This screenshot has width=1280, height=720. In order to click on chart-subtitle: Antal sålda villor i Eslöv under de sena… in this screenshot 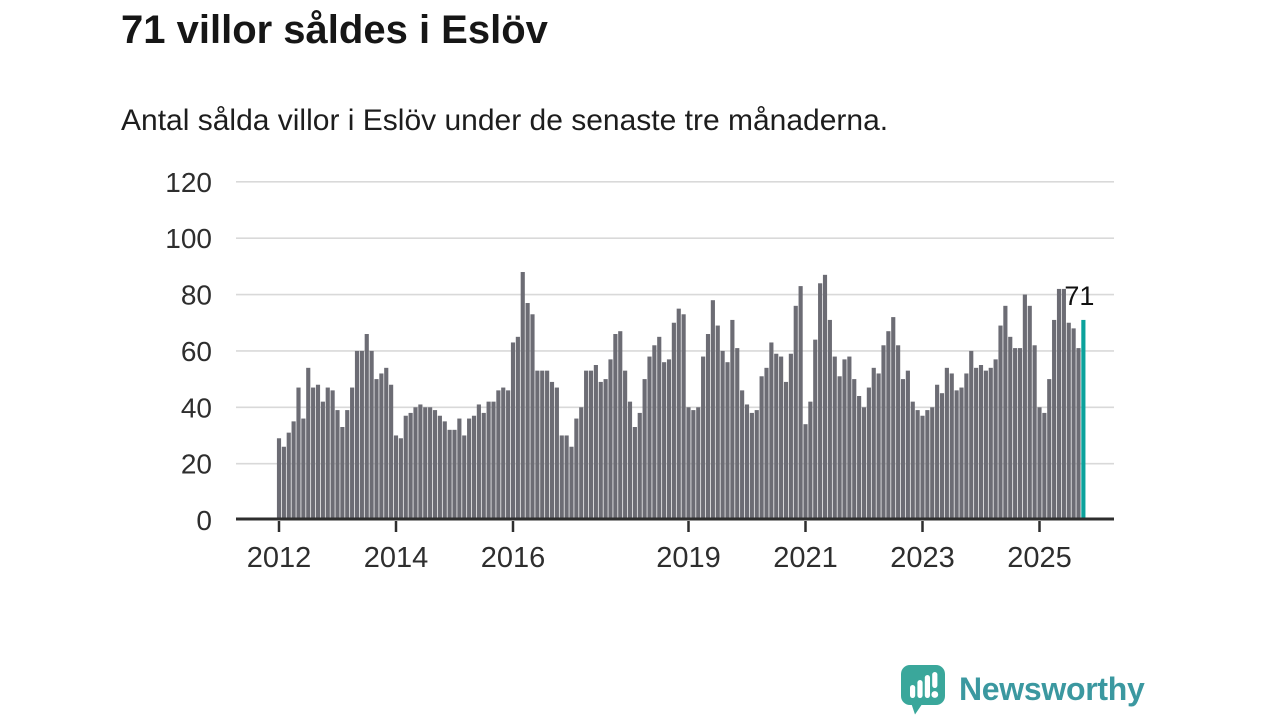, I will do `click(505, 120)`.